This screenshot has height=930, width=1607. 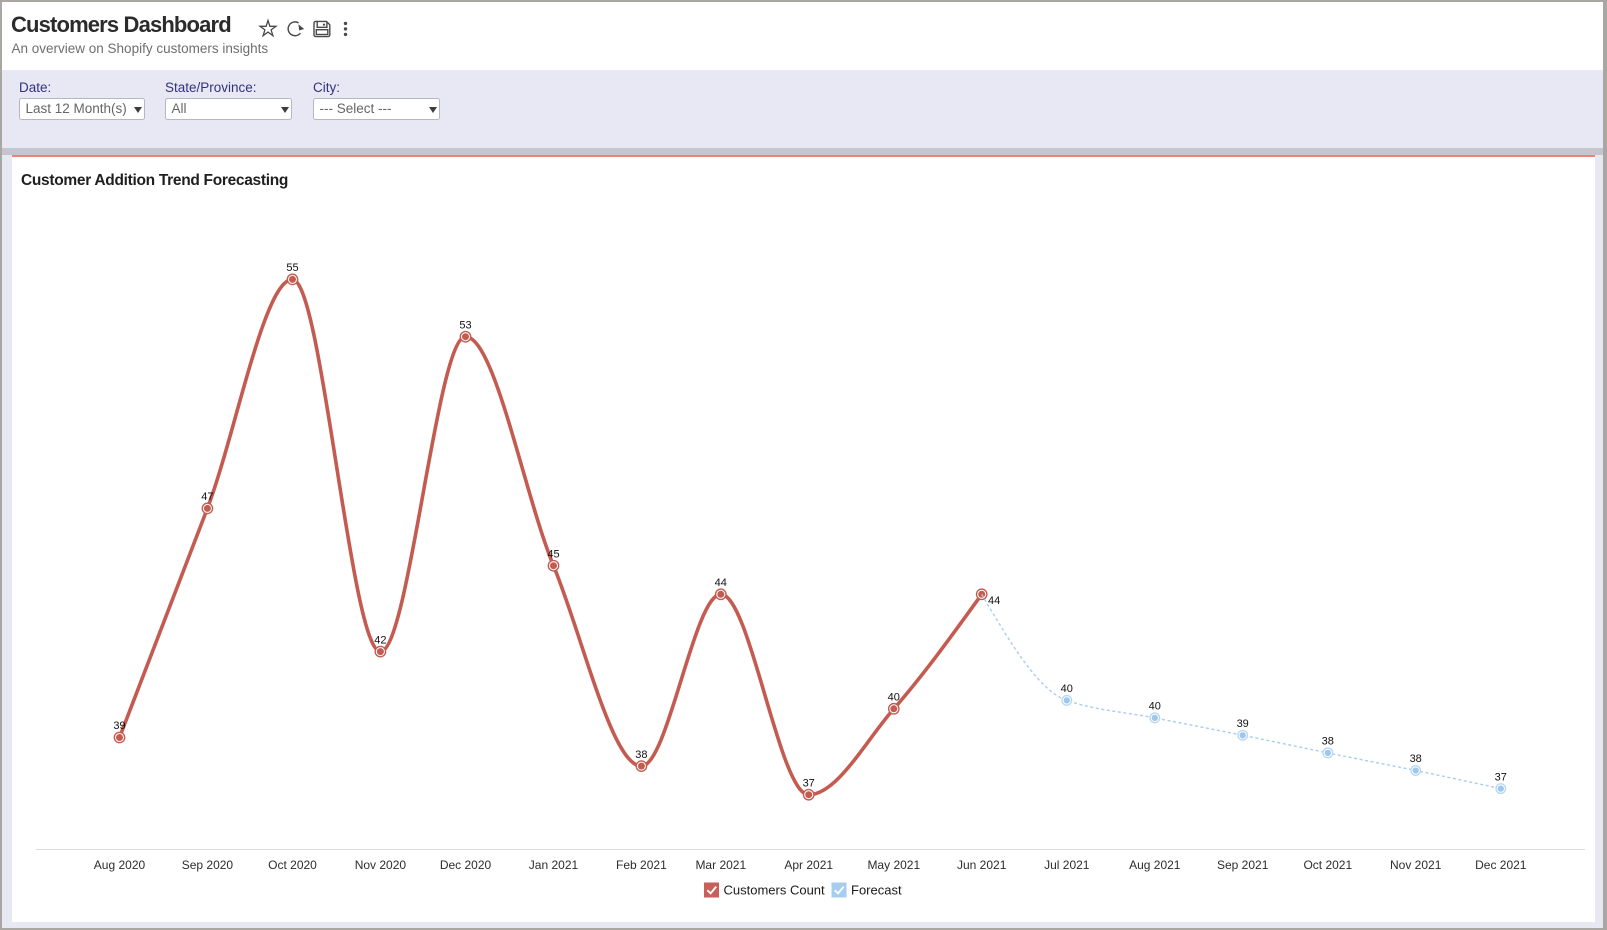 What do you see at coordinates (775, 890) in the screenshot?
I see `svg-text: Customers Count` at bounding box center [775, 890].